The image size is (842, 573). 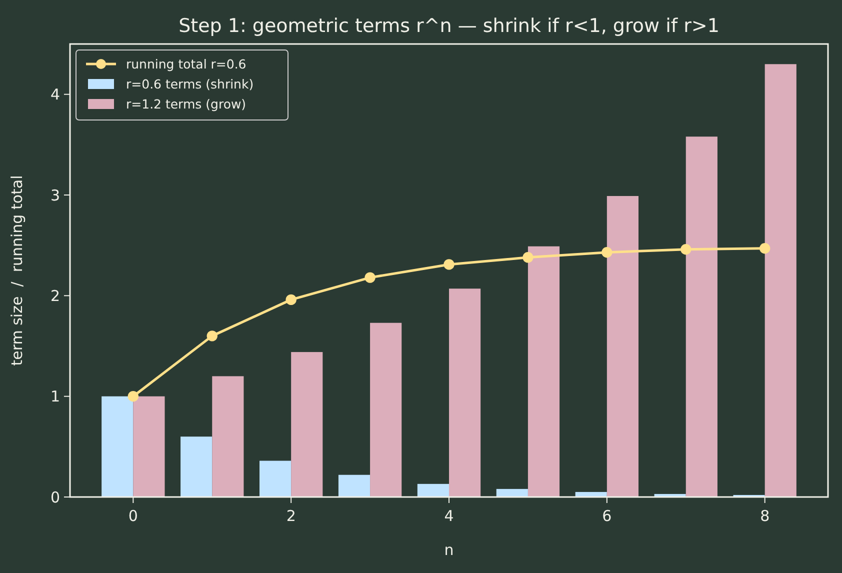 I want to click on y-tick-label: 4, so click(x=55, y=95).